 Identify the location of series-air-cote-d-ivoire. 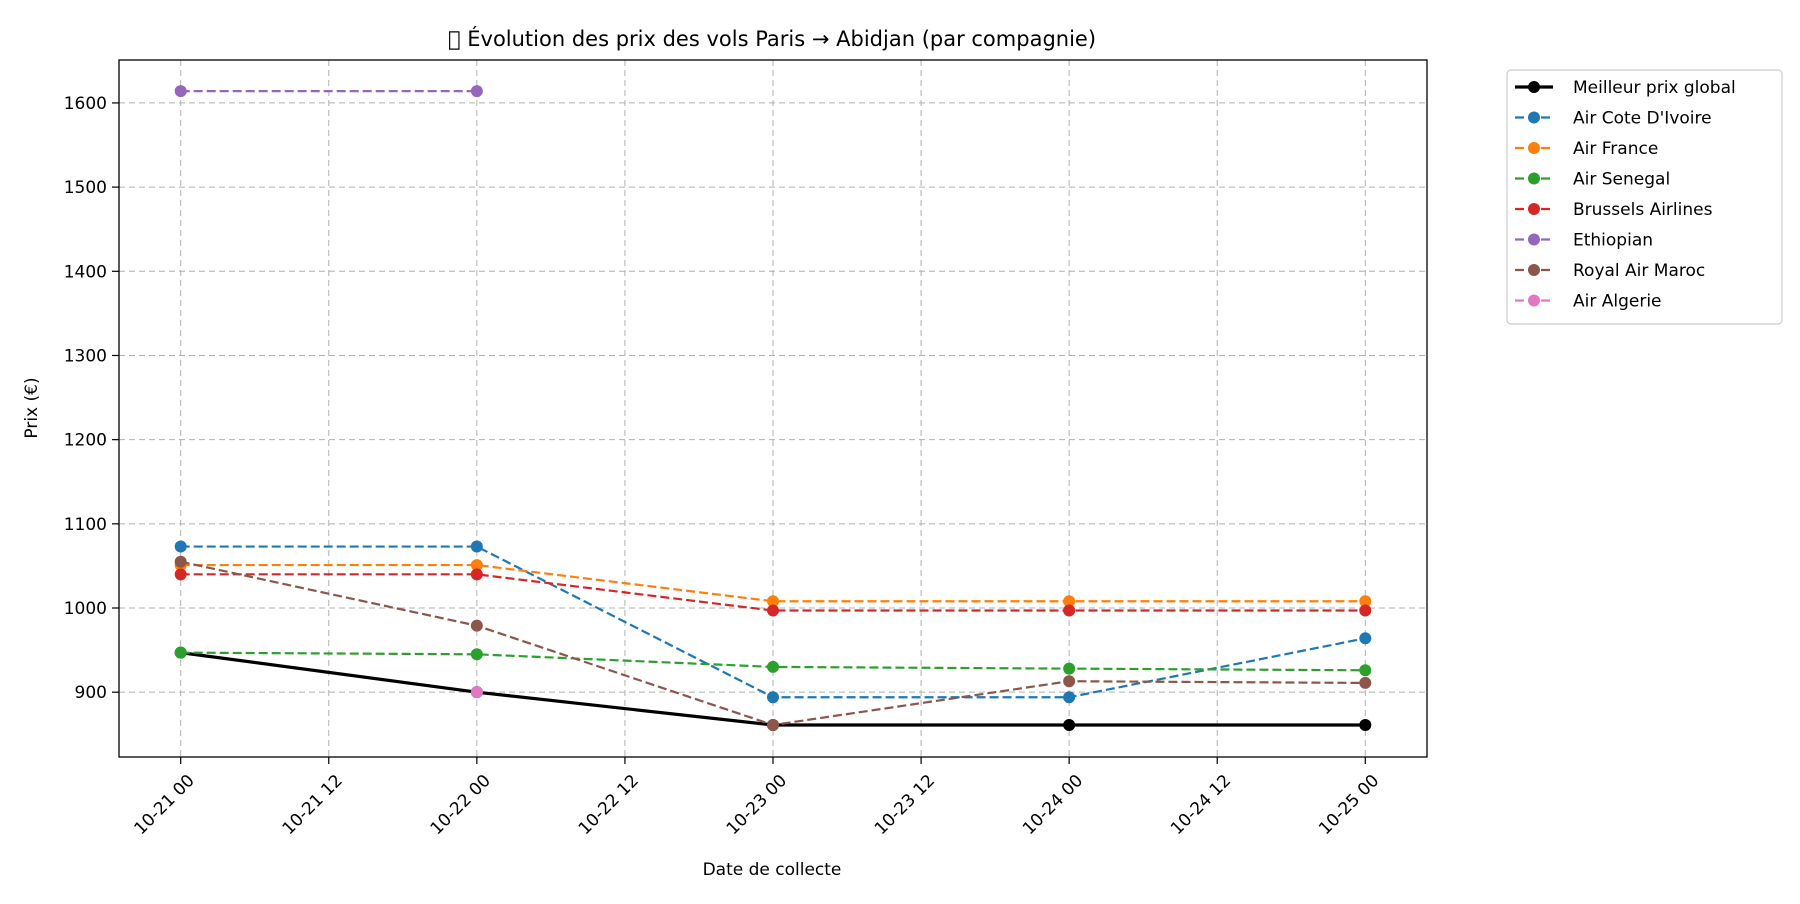
(773, 622).